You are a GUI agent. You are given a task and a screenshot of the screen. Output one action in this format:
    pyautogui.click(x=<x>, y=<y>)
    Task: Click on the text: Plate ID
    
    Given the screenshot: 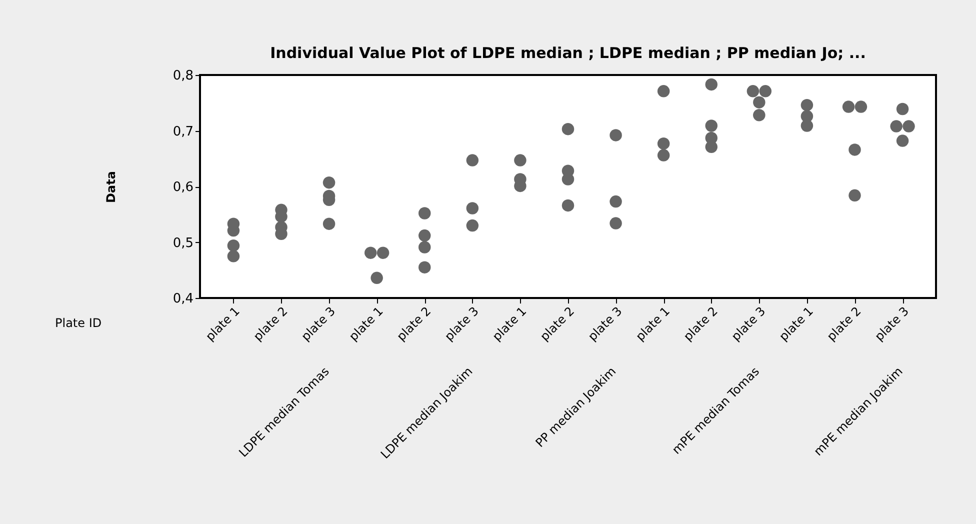 What is the action you would take?
    pyautogui.click(x=78, y=323)
    